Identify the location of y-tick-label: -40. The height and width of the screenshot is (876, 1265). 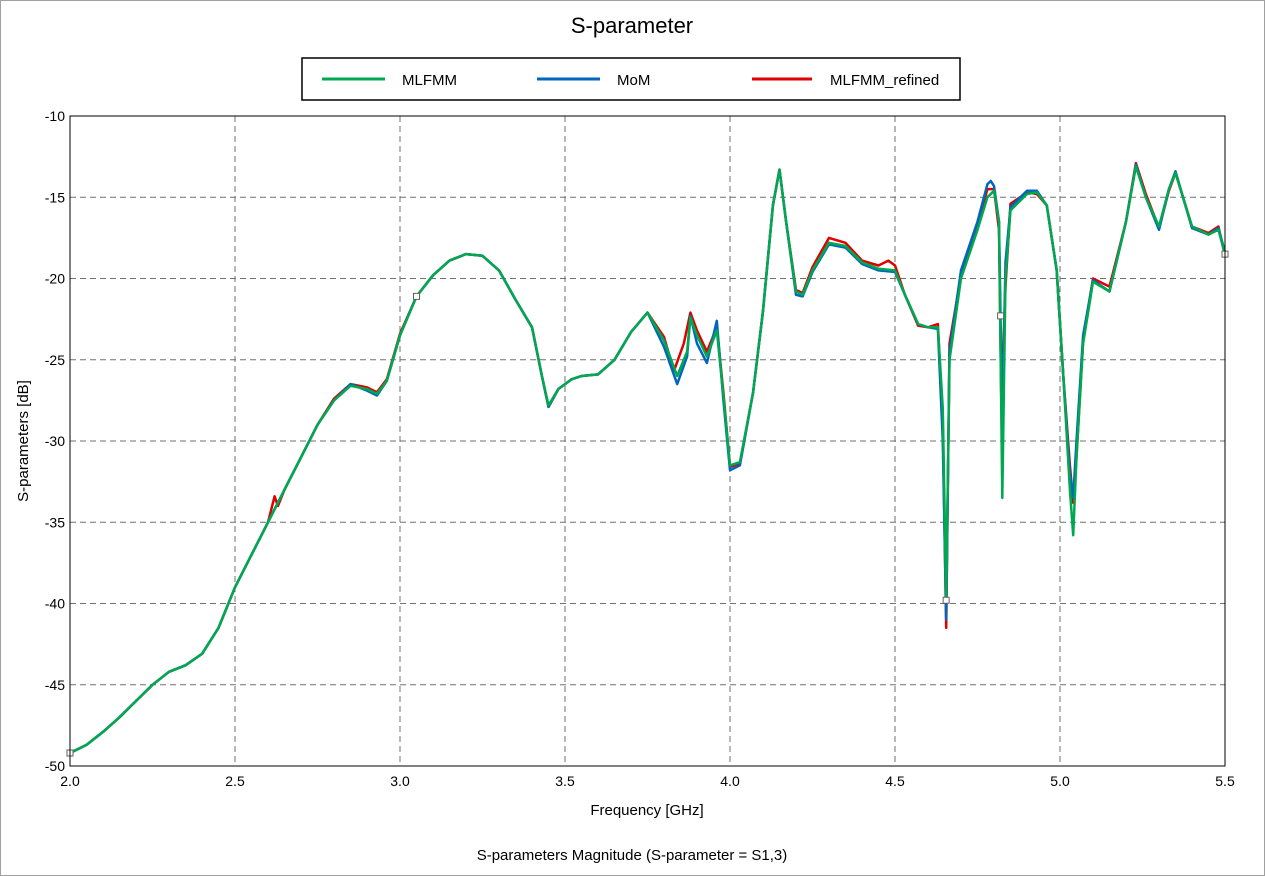
(55, 604).